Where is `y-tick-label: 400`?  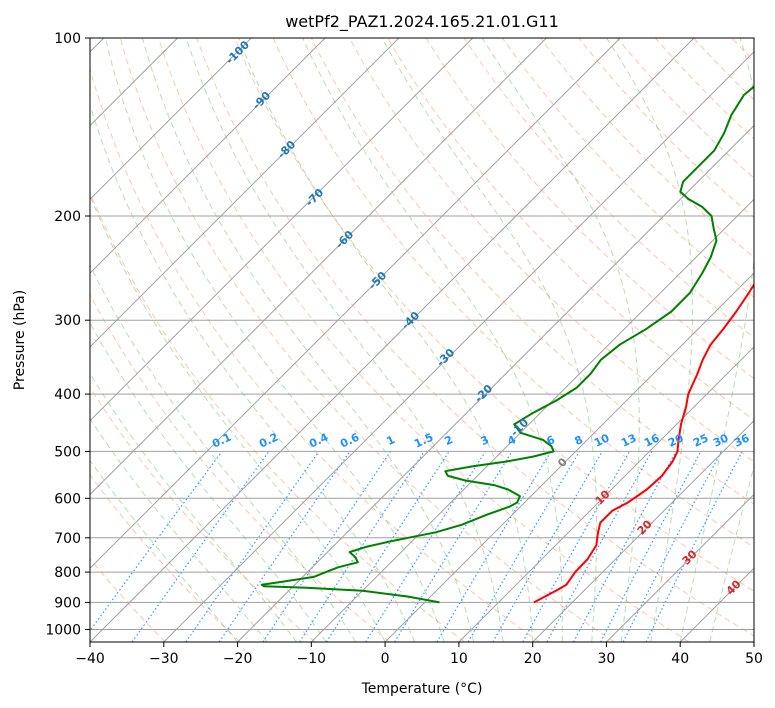 y-tick-label: 400 is located at coordinates (67, 395).